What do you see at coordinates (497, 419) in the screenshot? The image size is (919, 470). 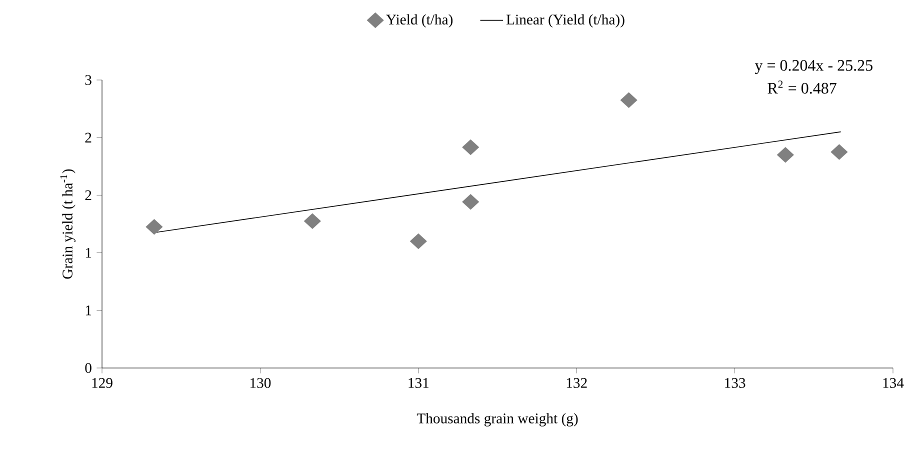 I see `x-axis-title: Thousands grain weight (g)` at bounding box center [497, 419].